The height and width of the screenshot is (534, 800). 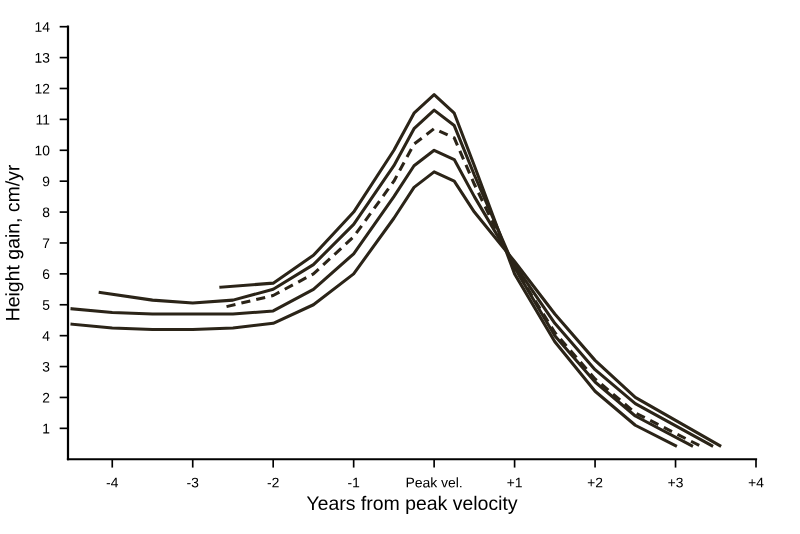 What do you see at coordinates (412, 504) in the screenshot?
I see `x-axis-title: Years from peak velocity` at bounding box center [412, 504].